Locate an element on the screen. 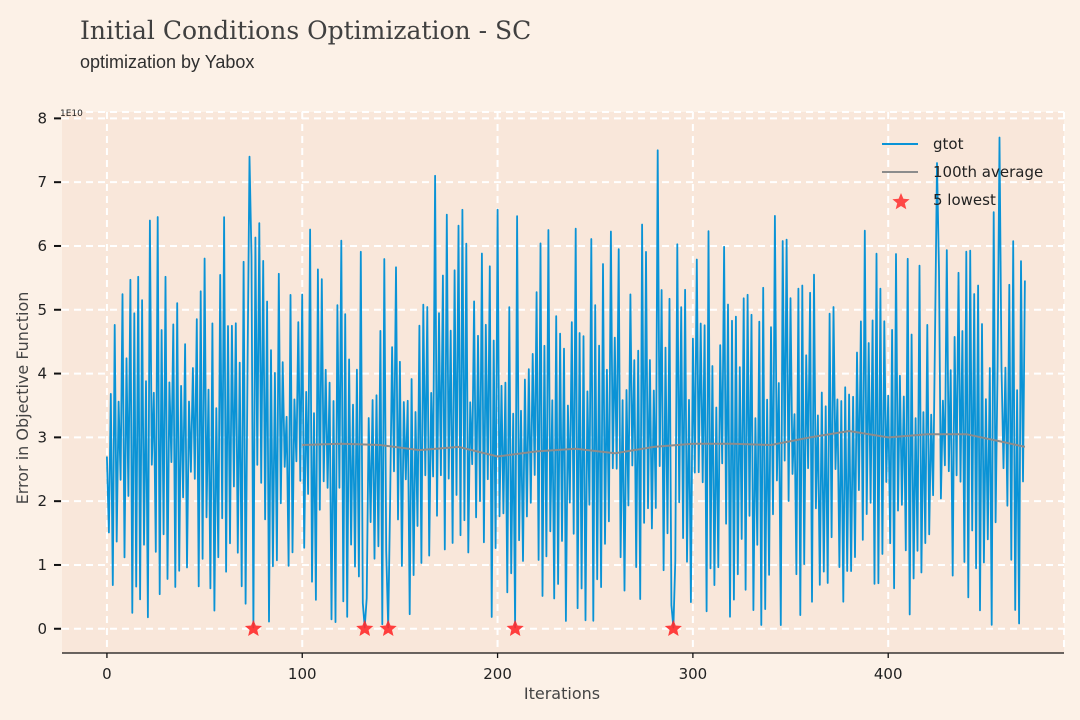 The image size is (1080, 720). series-average-line is located at coordinates (664, 443).